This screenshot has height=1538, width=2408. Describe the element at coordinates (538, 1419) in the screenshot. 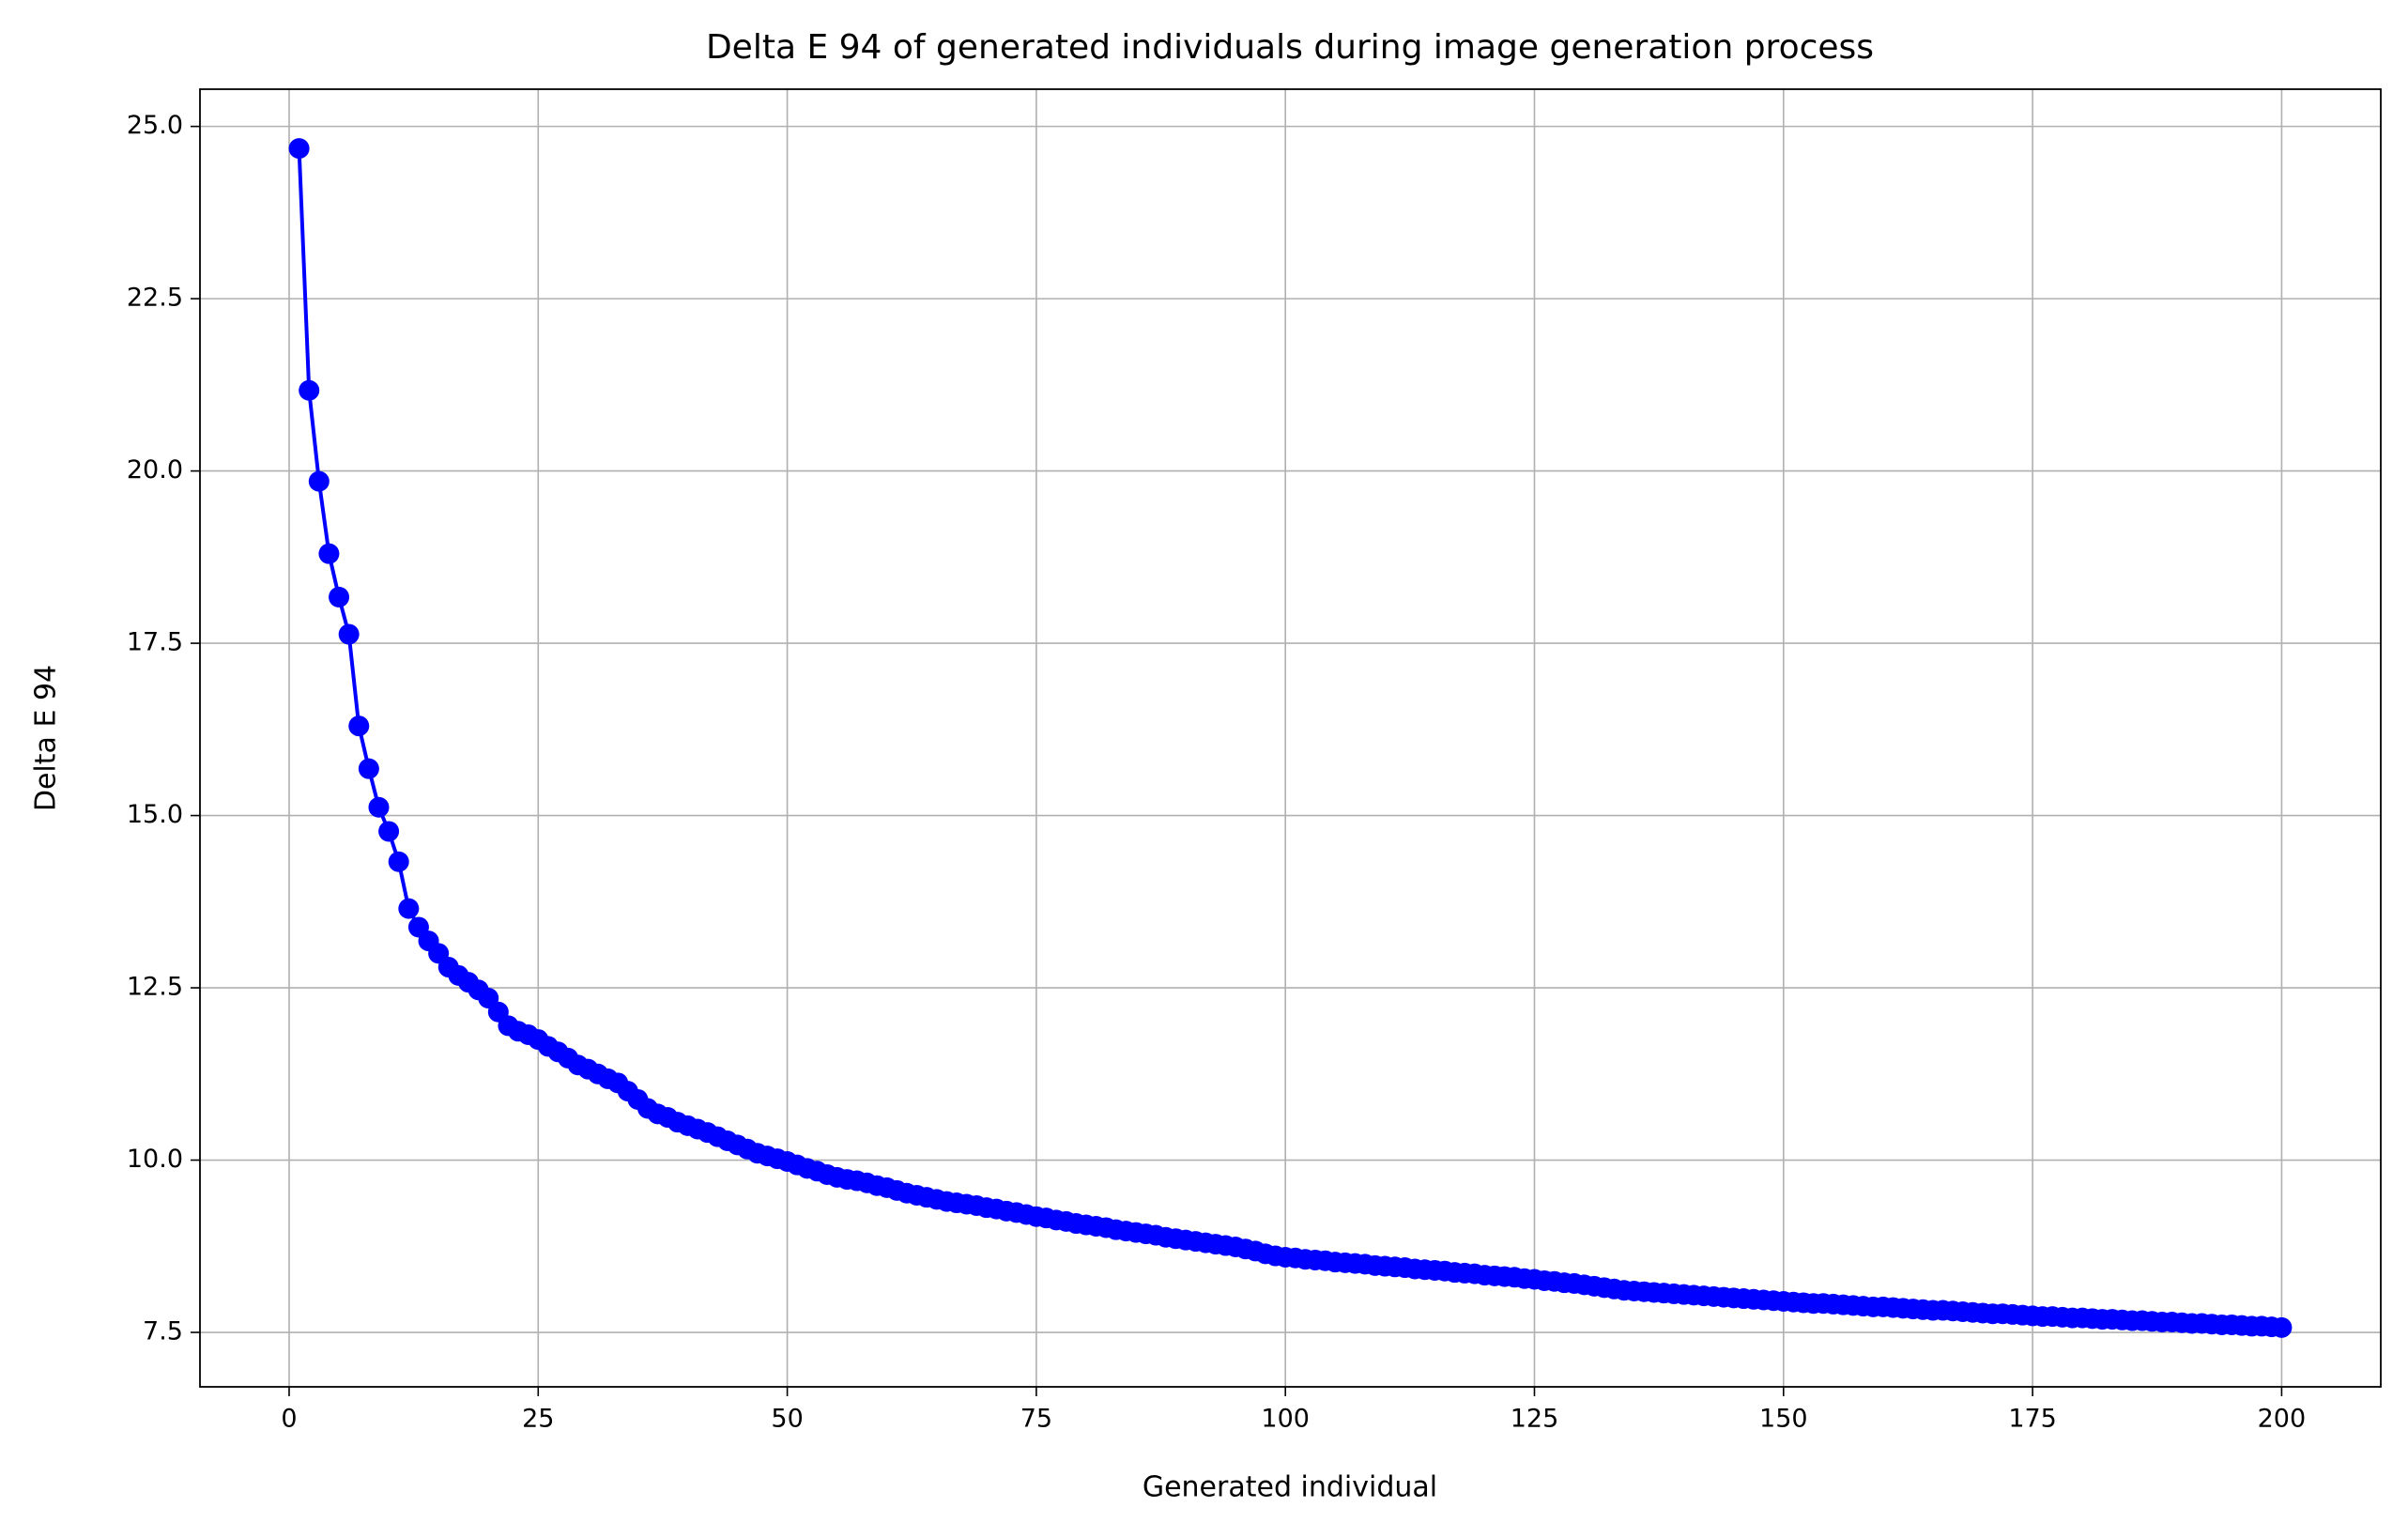

I see `x-tick-label: 25` at that location.